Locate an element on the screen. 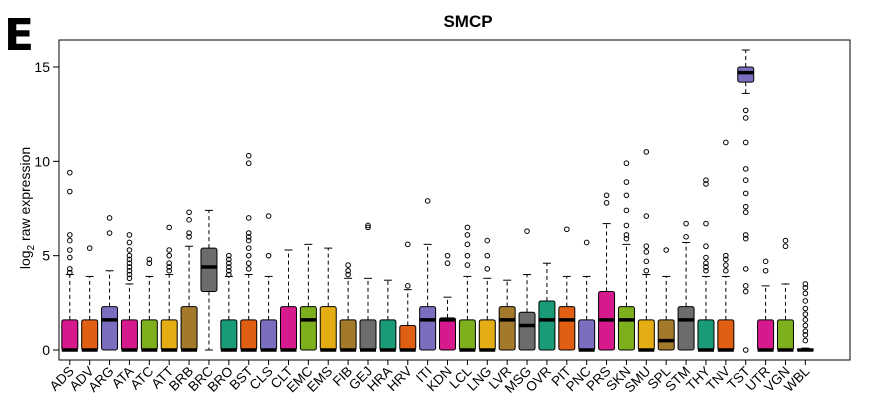 The width and height of the screenshot is (870, 404). box-smu is located at coordinates (646, 250).